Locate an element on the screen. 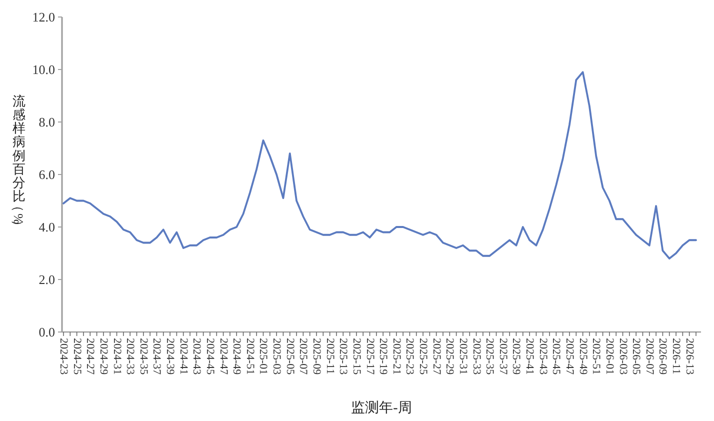  x-tick-label: 2024-25 is located at coordinates (76, 356).